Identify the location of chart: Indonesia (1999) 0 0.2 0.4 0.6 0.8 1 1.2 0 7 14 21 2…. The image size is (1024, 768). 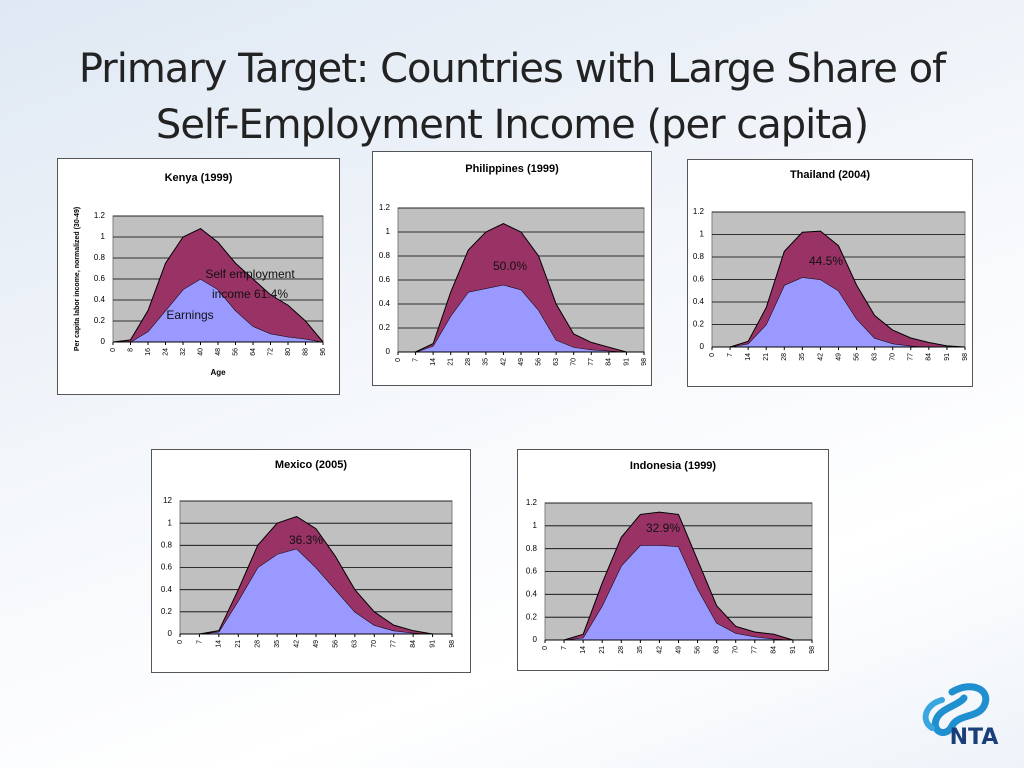
(673, 560).